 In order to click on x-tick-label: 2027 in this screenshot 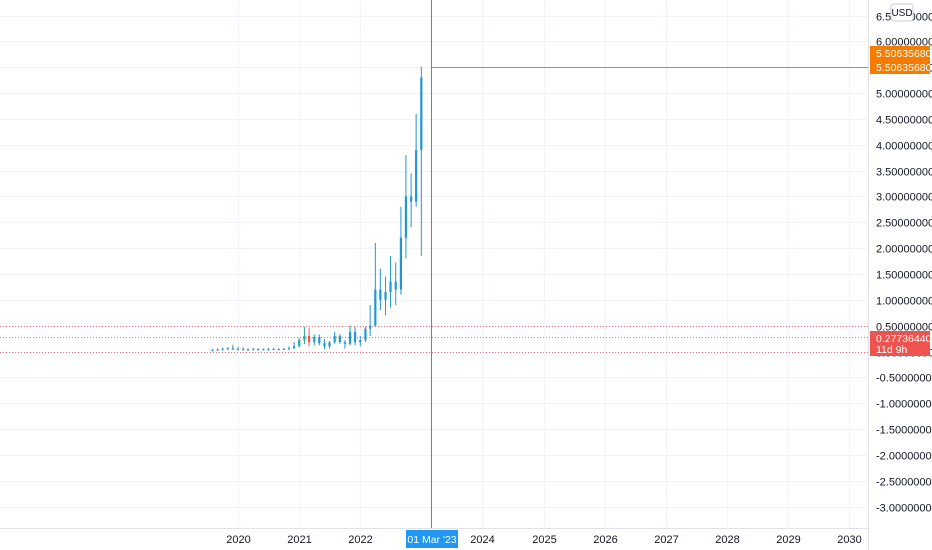, I will do `click(666, 540)`.